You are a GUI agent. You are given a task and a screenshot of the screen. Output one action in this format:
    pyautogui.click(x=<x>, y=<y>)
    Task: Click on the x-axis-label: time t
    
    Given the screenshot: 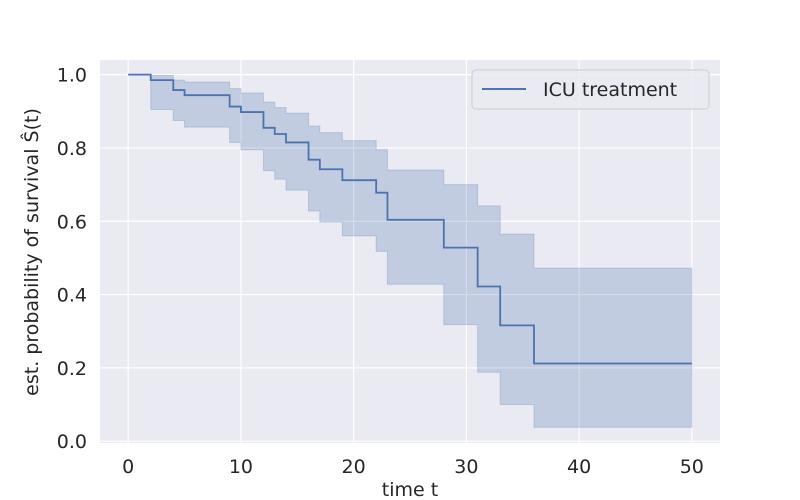 What is the action you would take?
    pyautogui.click(x=410, y=489)
    